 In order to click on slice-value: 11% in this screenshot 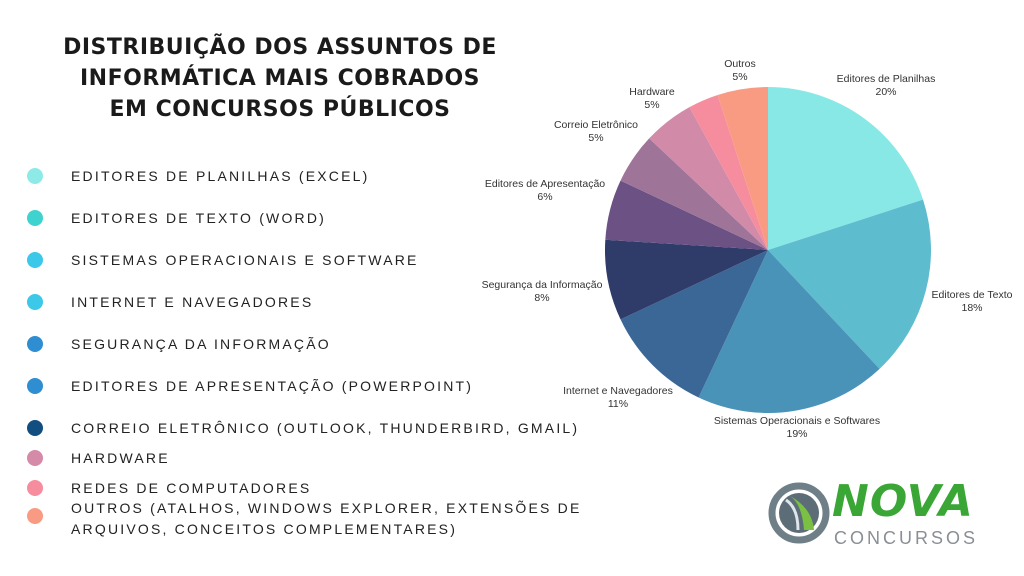, I will do `click(618, 404)`.